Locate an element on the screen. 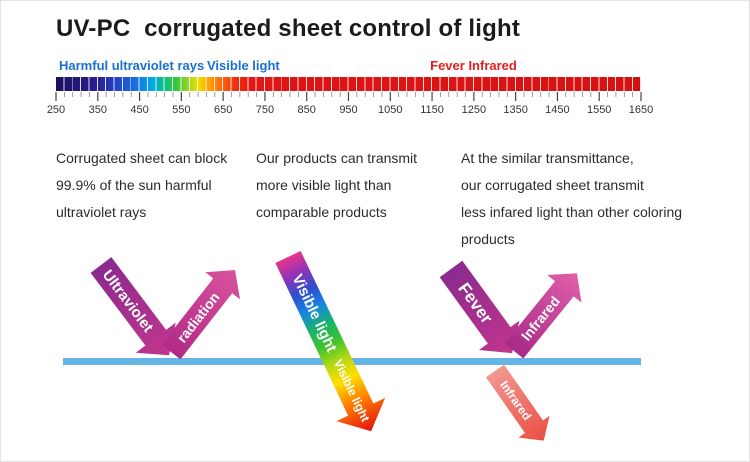  paragraph-line: Our products can transmit is located at coordinates (337, 158).